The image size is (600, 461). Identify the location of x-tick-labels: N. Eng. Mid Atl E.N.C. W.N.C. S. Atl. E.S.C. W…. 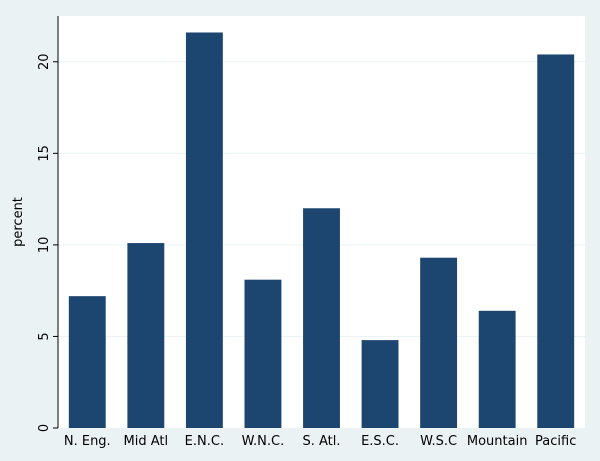
(320, 441).